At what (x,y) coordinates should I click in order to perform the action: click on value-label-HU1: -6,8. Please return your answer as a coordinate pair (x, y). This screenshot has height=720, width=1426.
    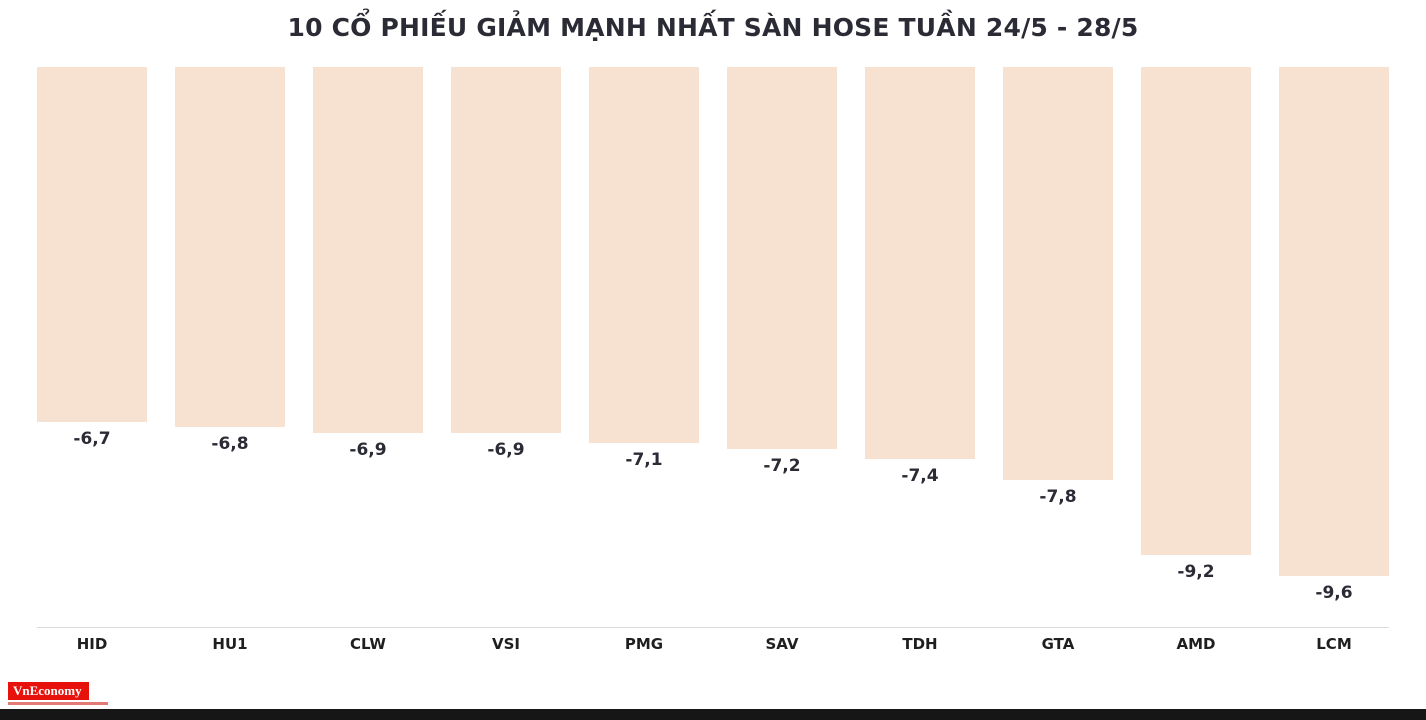
    Looking at the image, I should click on (230, 444).